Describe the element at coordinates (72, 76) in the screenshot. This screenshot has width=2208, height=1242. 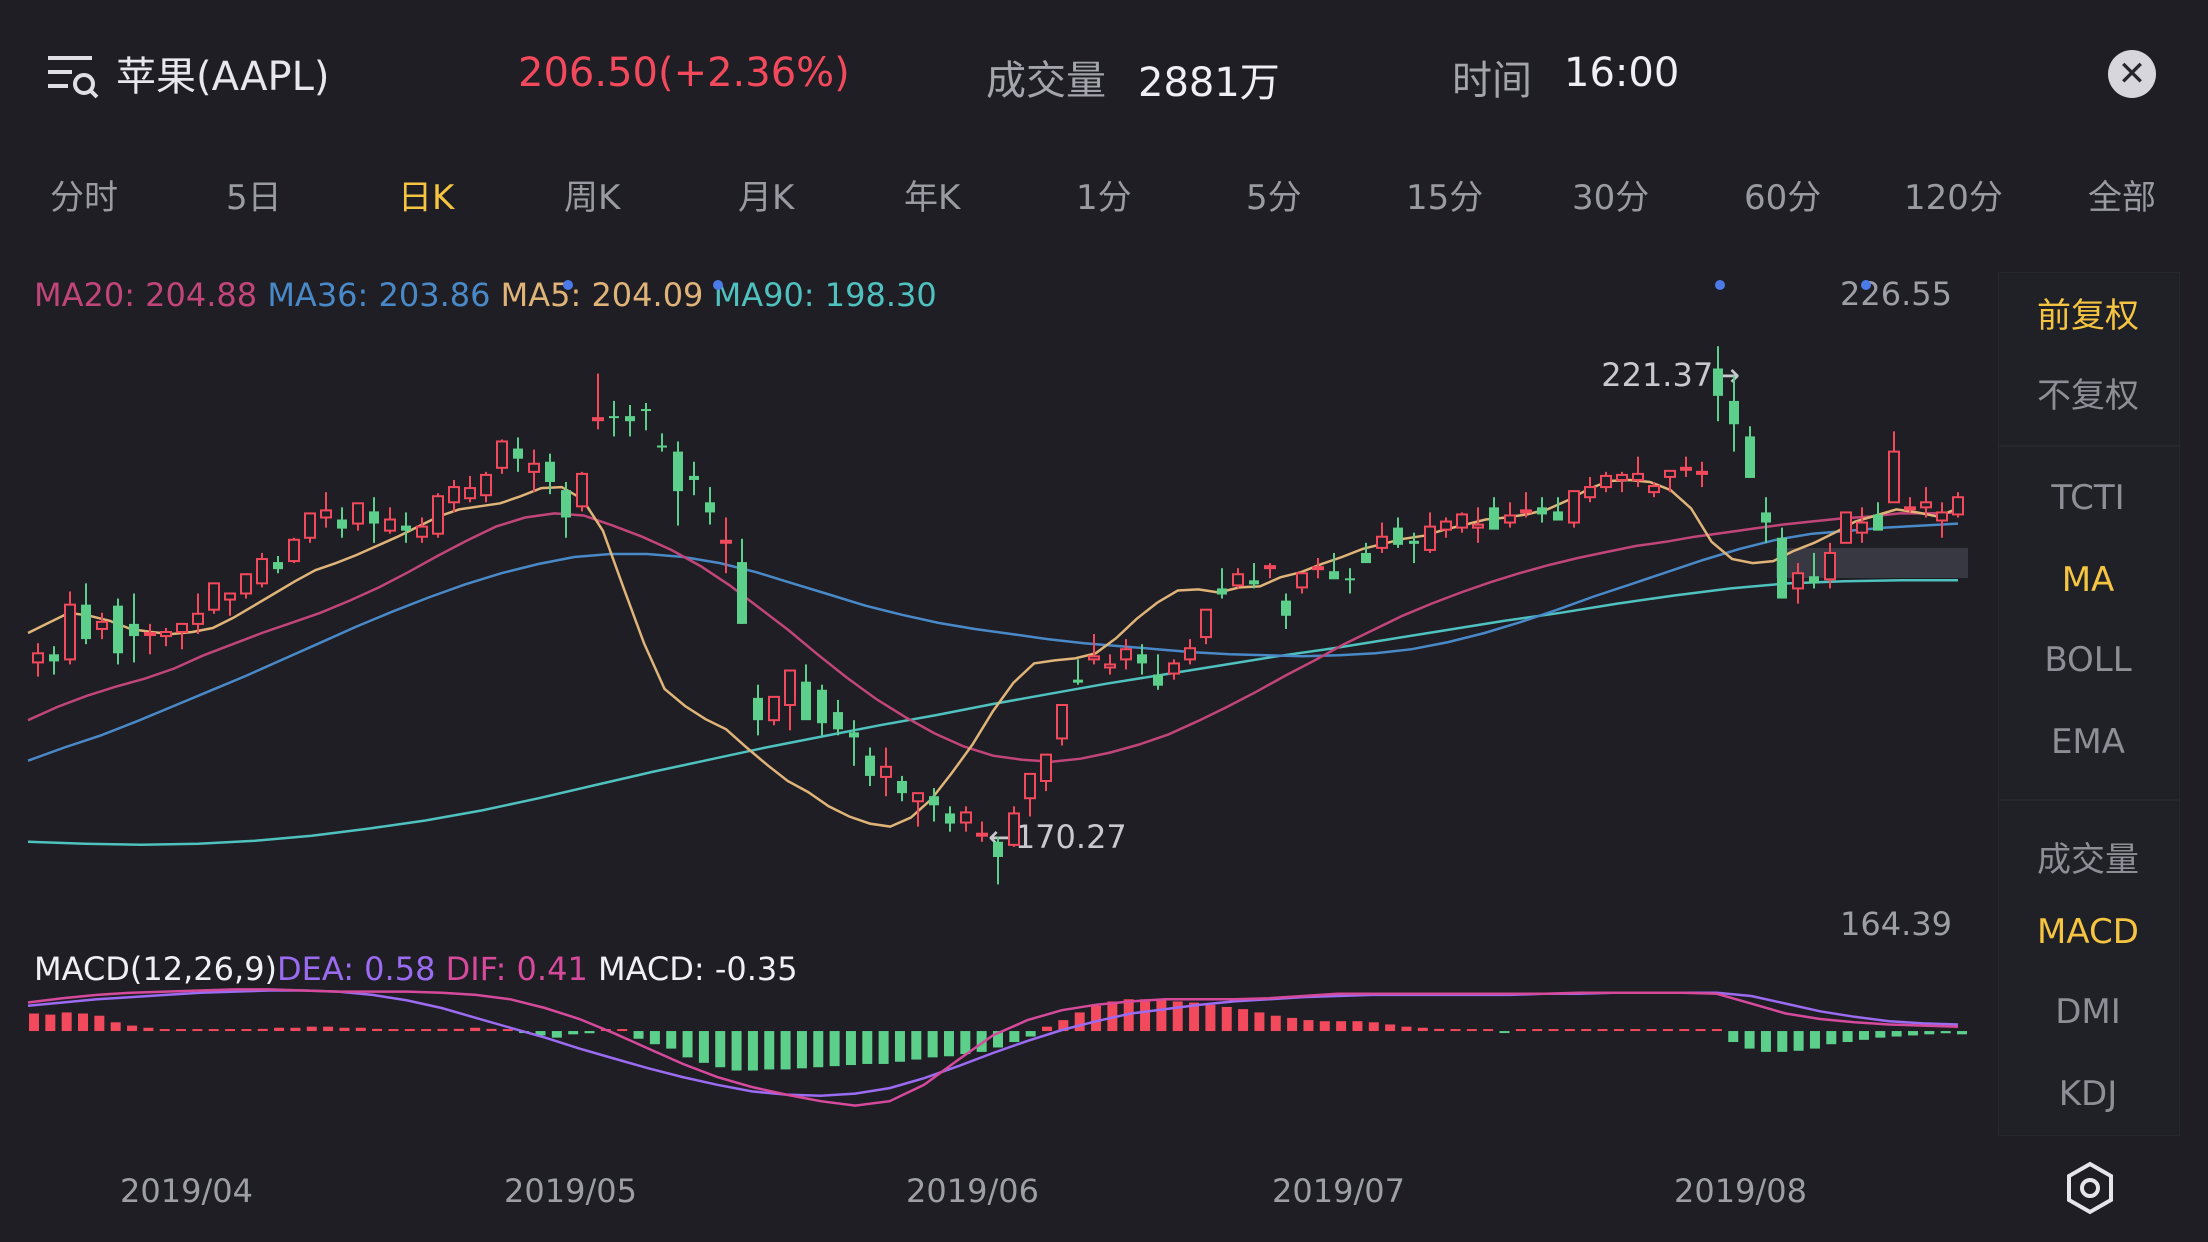
I see `menu-search-icon` at that location.